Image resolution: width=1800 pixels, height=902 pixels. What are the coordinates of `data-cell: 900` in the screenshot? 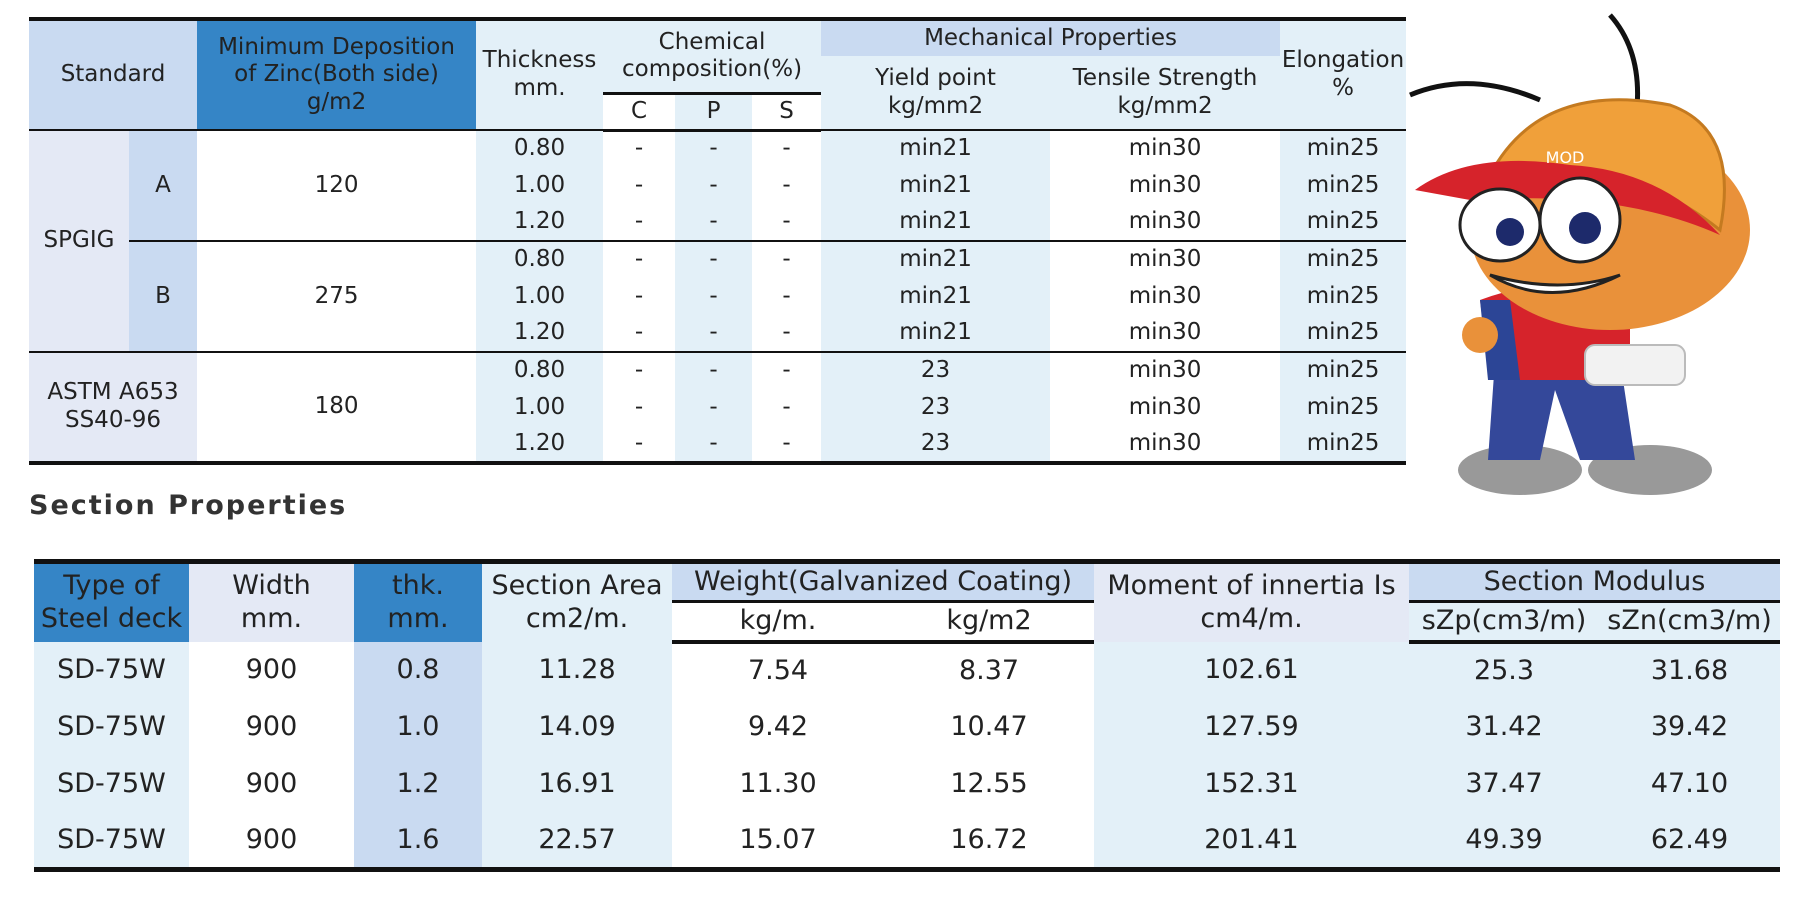 It's located at (271, 841).